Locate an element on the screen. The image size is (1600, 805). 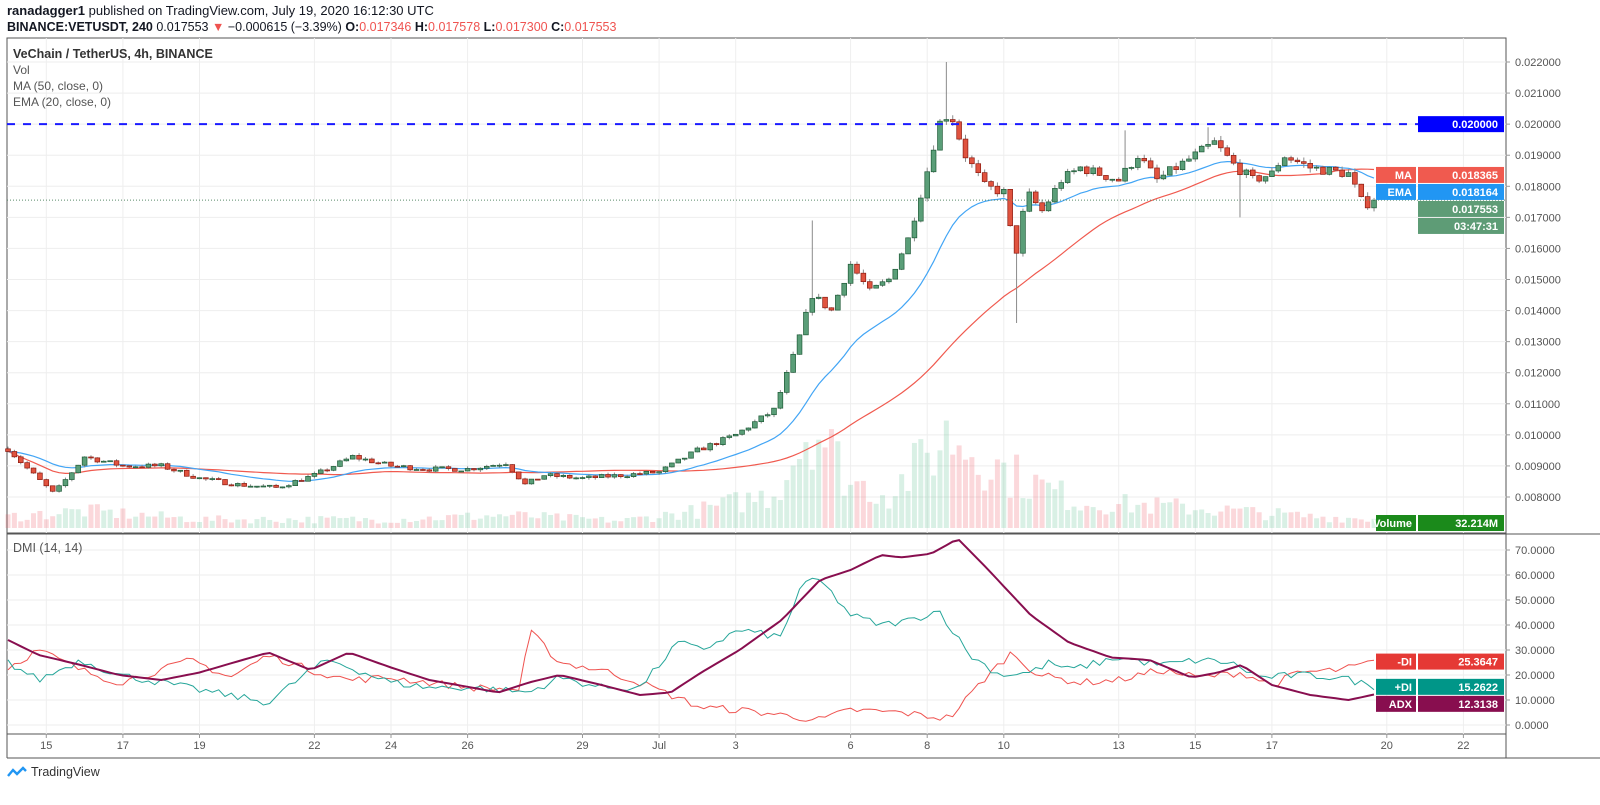
x-tick-label: 20 is located at coordinates (1387, 746).